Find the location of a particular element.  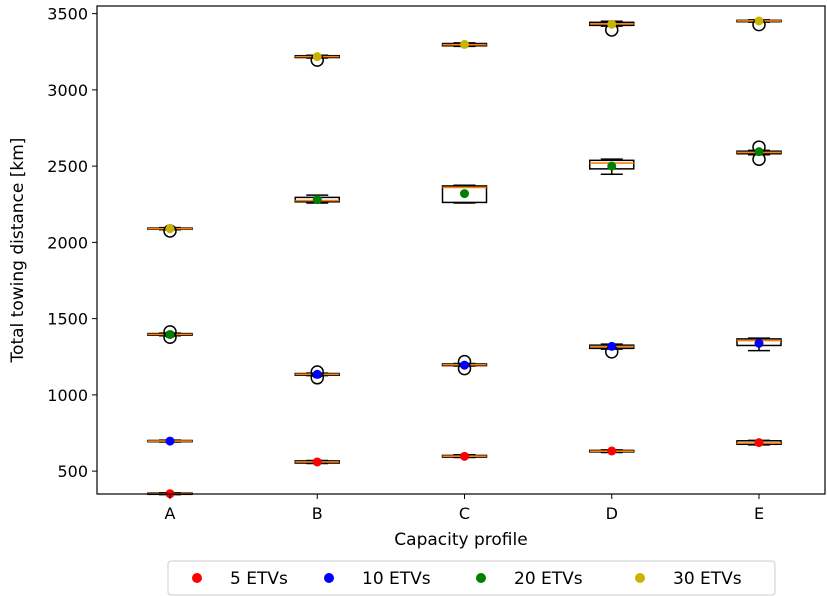

y-tick-label: 500 is located at coordinates (72, 471).